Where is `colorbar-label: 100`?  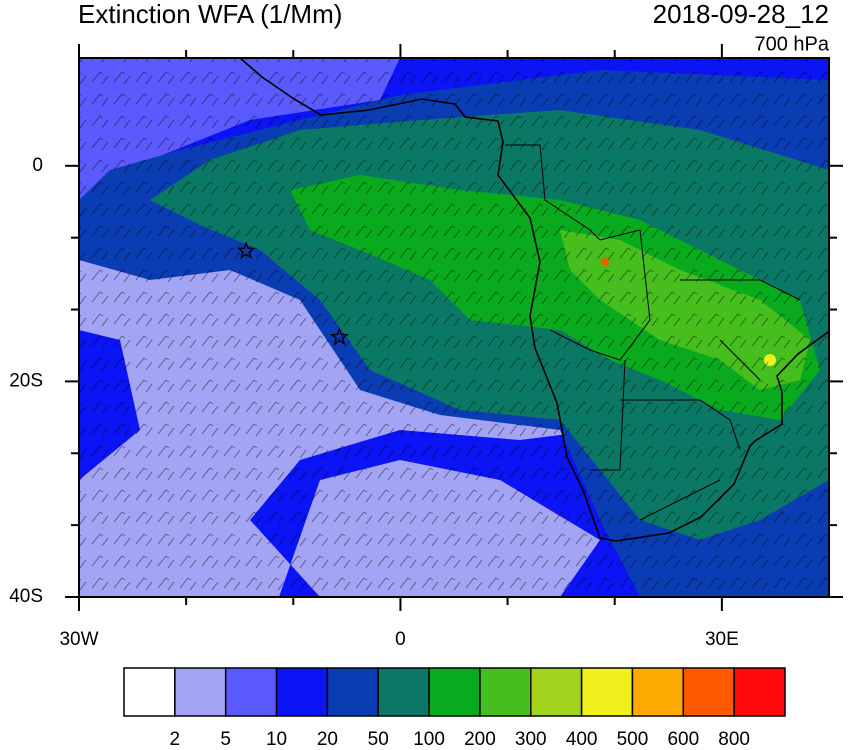 colorbar-label: 100 is located at coordinates (429, 739).